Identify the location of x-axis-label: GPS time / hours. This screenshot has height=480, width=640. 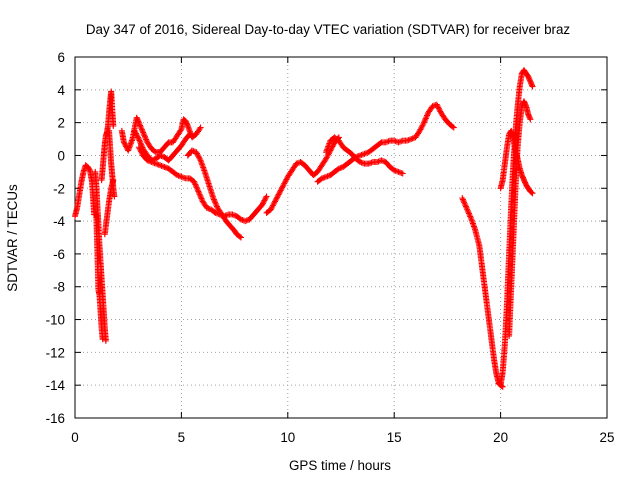
(340, 465).